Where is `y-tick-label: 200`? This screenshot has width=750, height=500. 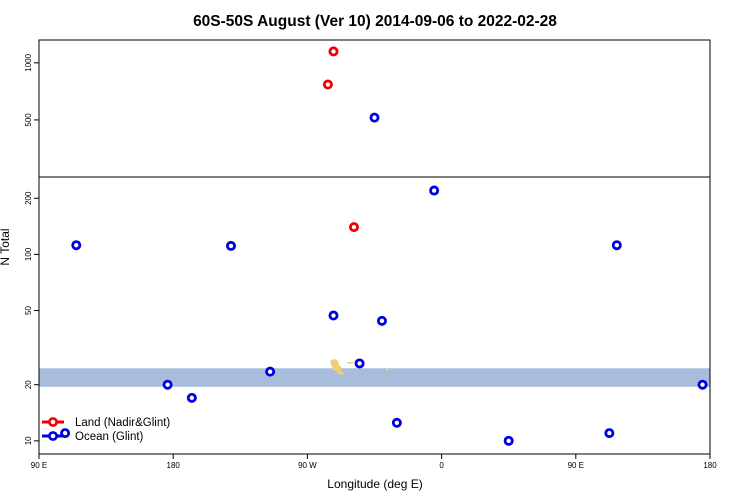 y-tick-label: 200 is located at coordinates (28, 198).